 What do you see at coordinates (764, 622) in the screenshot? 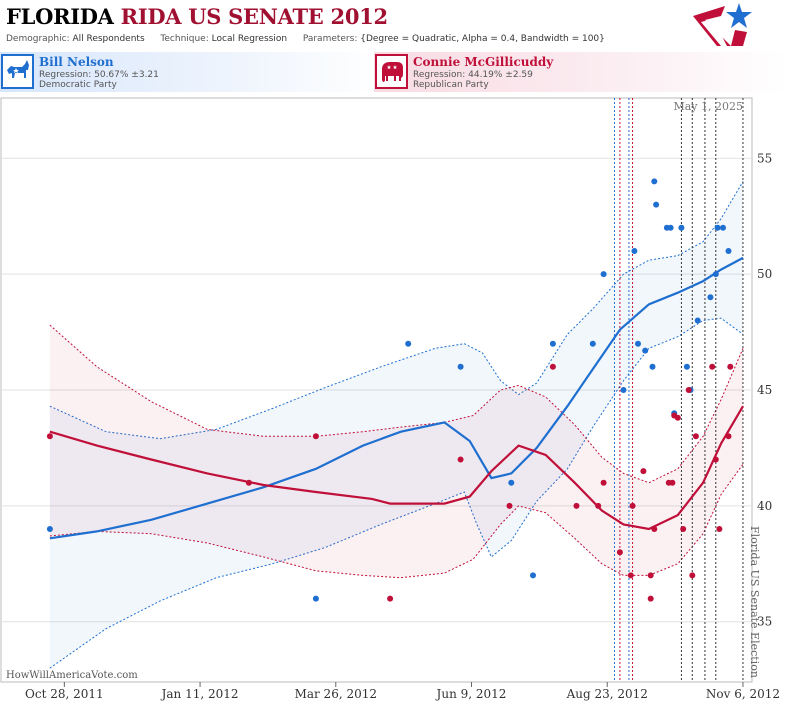
I see `y-tick-label: 35` at bounding box center [764, 622].